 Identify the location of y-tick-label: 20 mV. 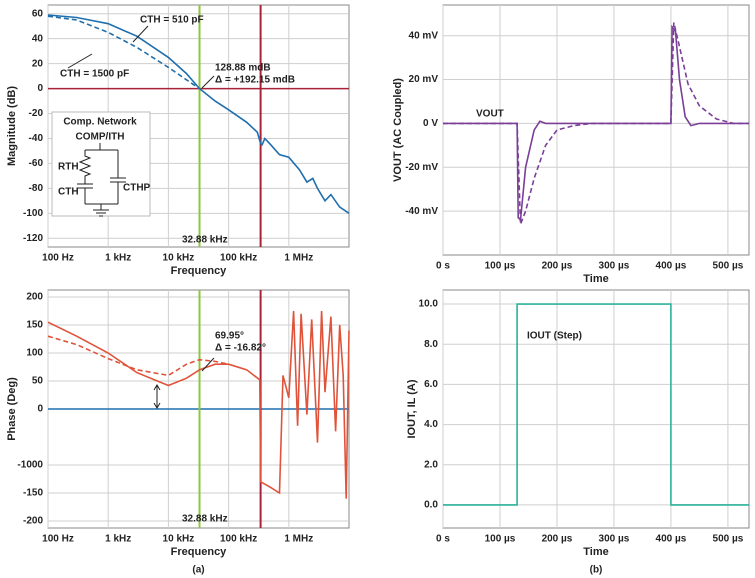
(424, 79).